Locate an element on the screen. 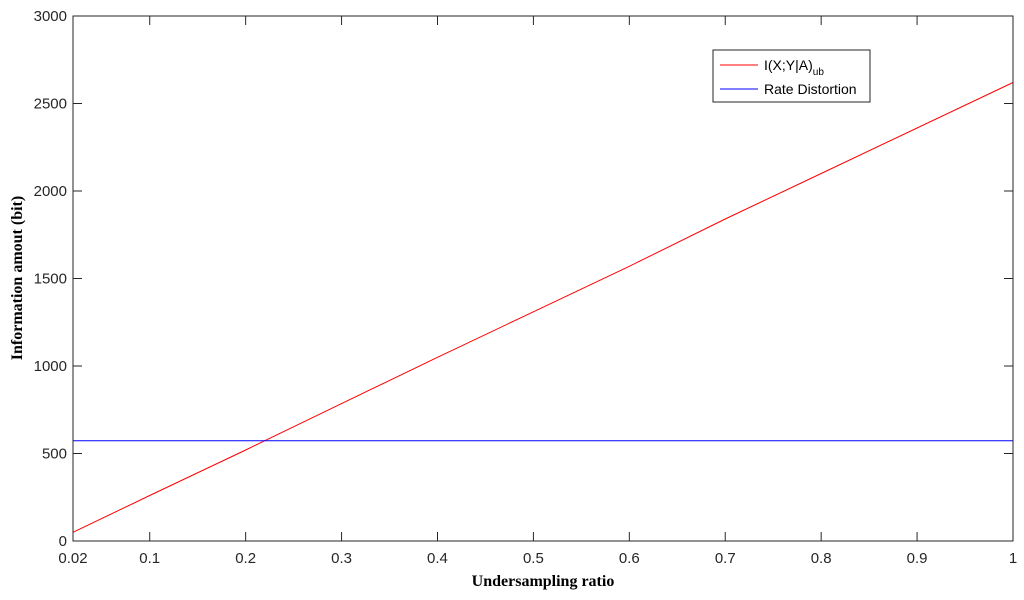 The height and width of the screenshot is (600, 1024). x-tick-label: 0.6 is located at coordinates (629, 558).